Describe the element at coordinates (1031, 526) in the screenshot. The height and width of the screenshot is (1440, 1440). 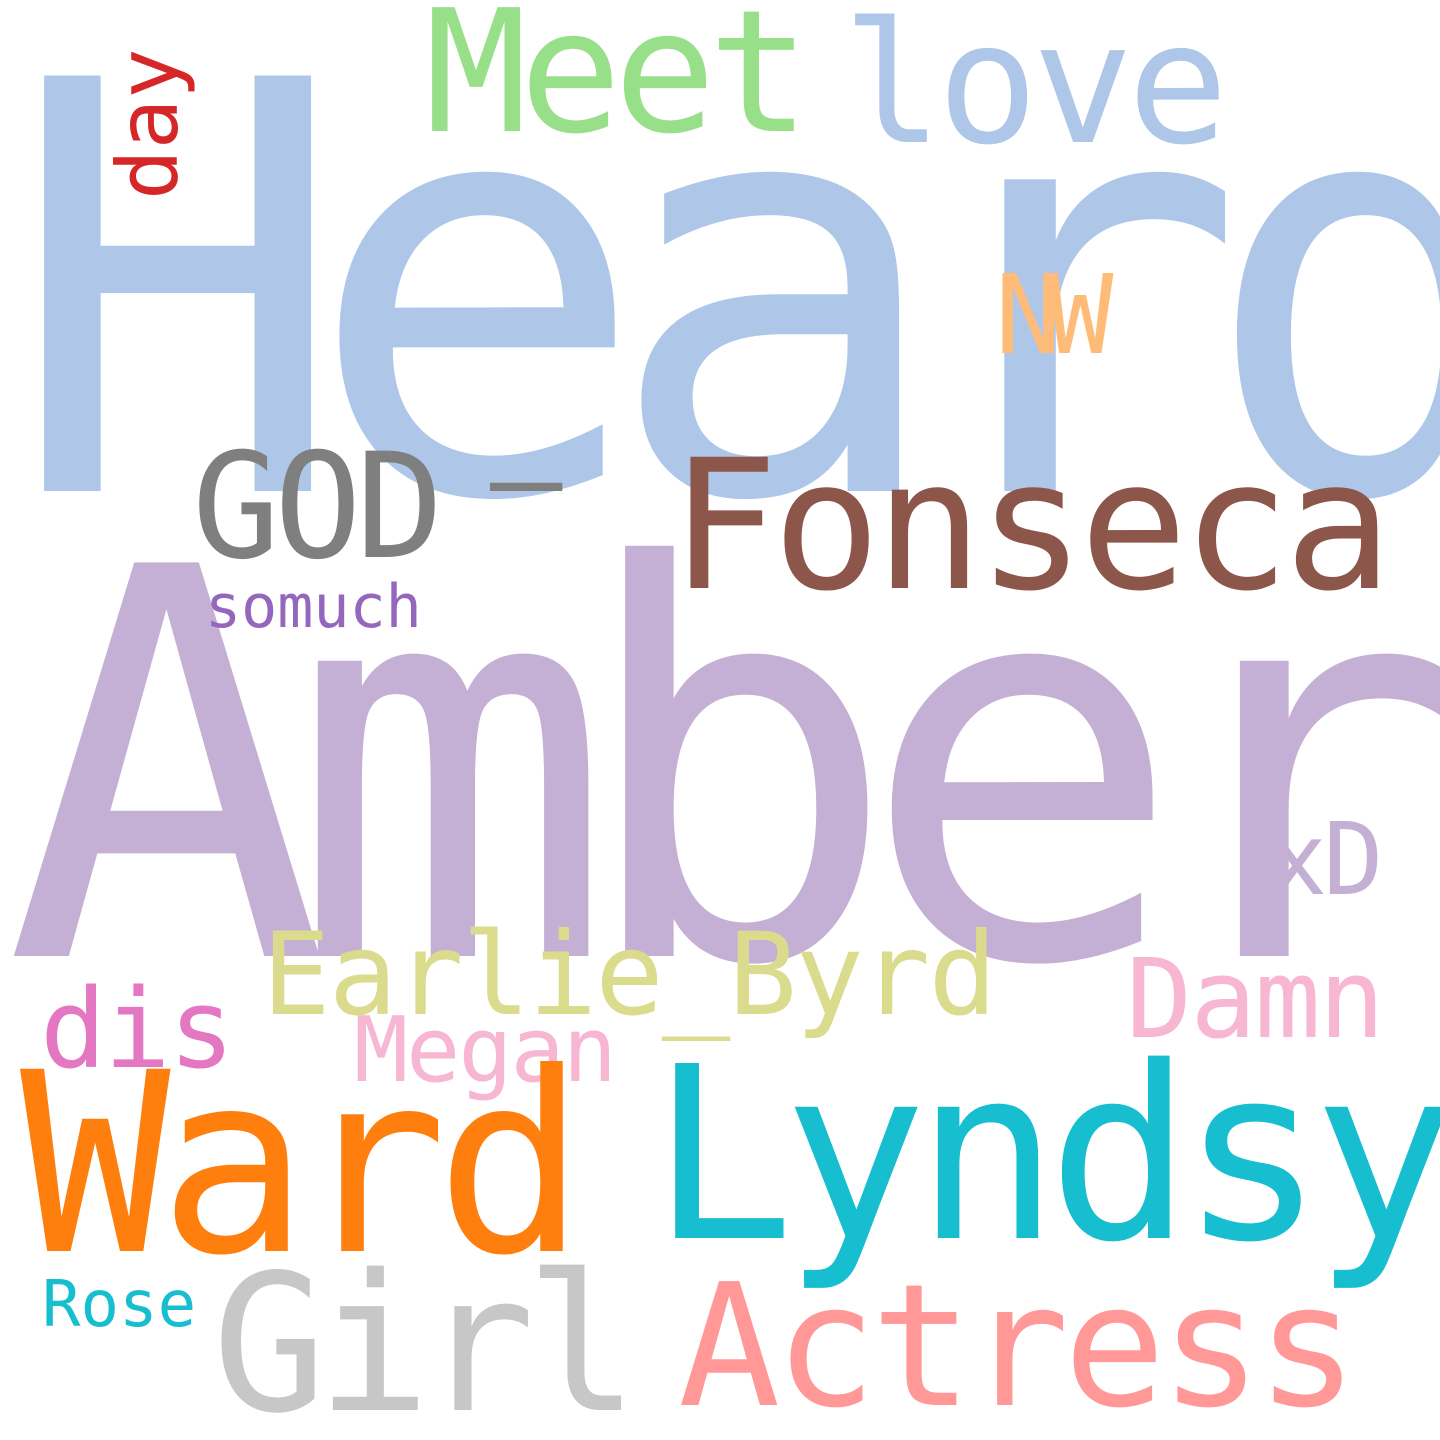
I see `word-fonseca: Fonseca` at that location.